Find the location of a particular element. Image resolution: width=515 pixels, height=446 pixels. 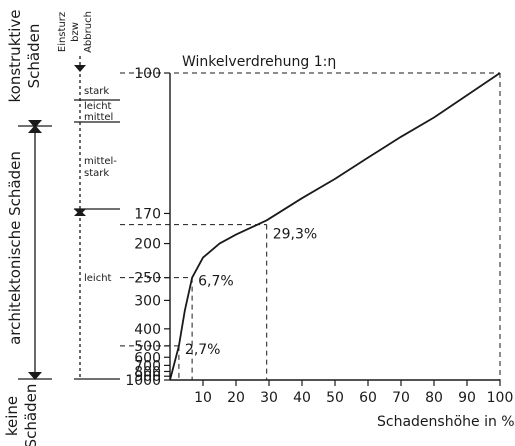

top-col-bzw: bzw is located at coordinates (75, 32).